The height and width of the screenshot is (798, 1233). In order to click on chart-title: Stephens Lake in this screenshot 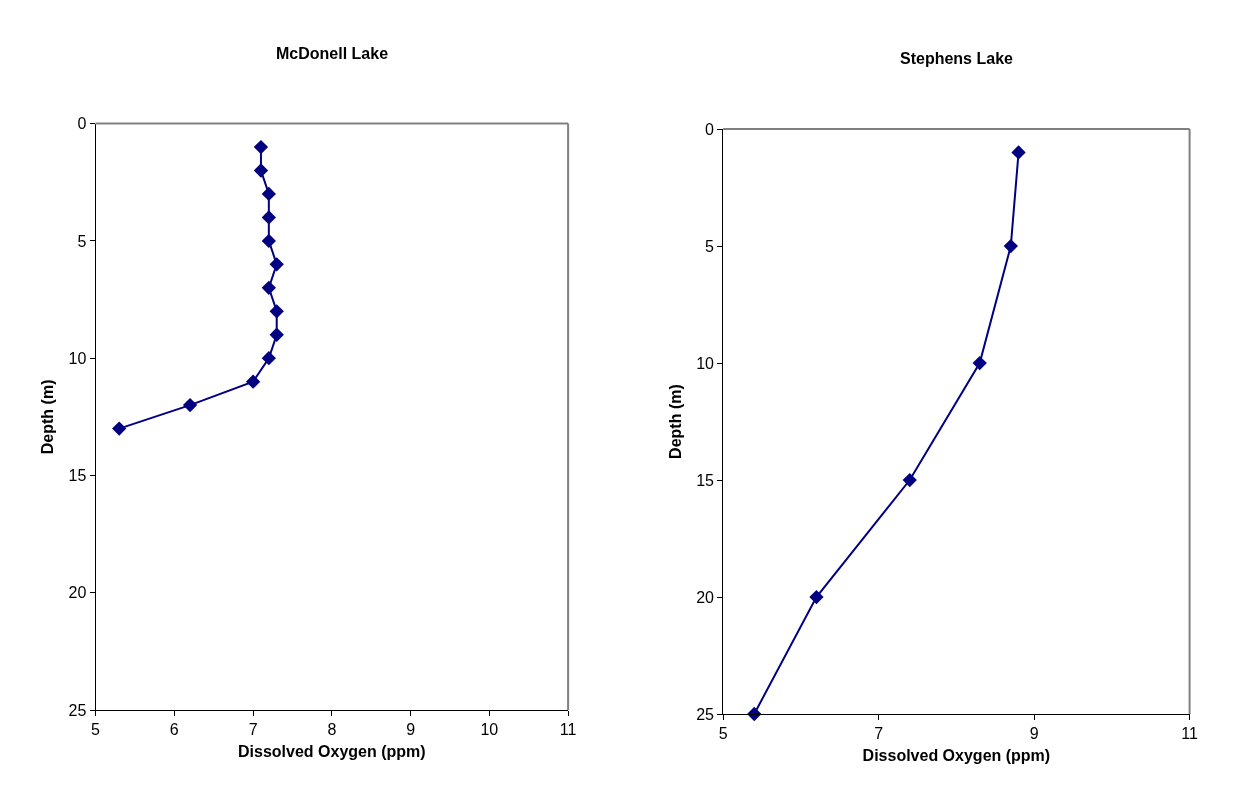, I will do `click(957, 58)`.